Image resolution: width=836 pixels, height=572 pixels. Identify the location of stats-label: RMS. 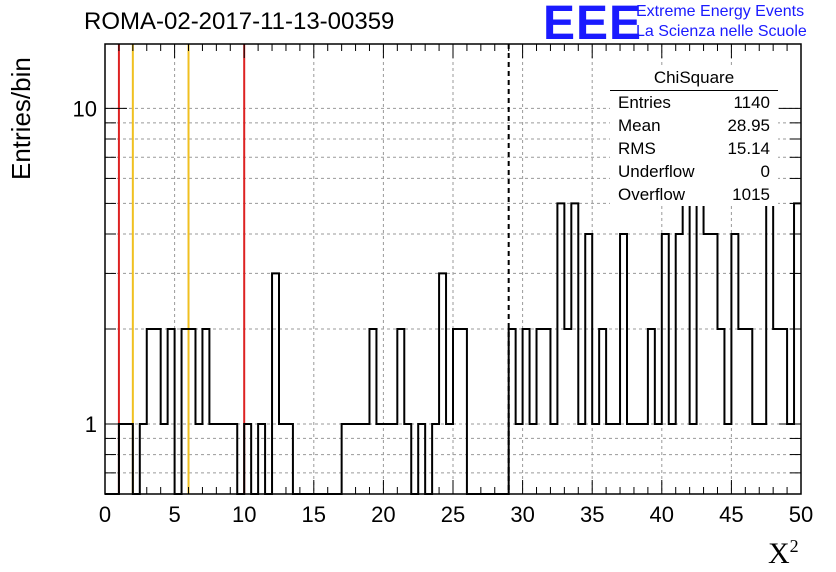
(637, 148).